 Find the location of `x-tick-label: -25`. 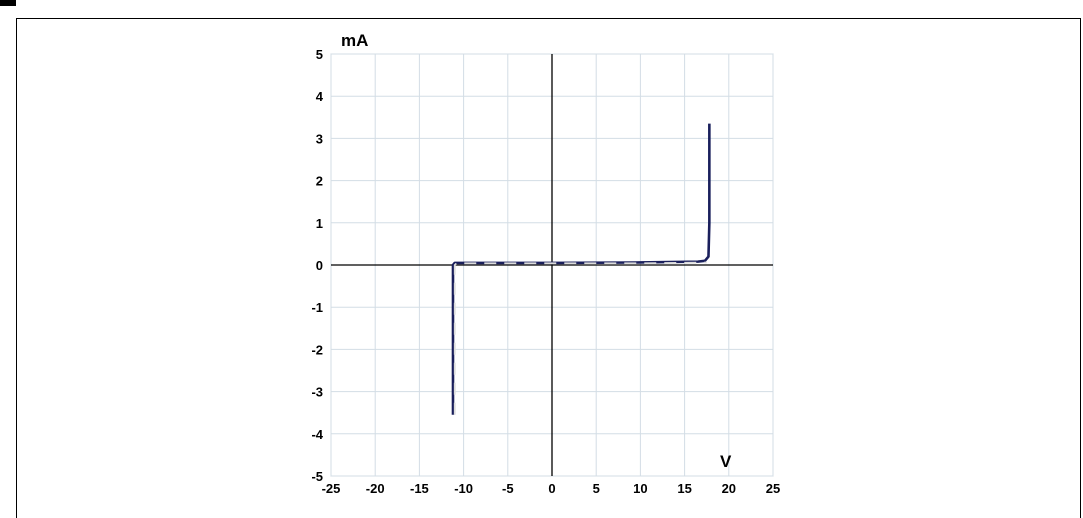

x-tick-label: -25 is located at coordinates (331, 488).